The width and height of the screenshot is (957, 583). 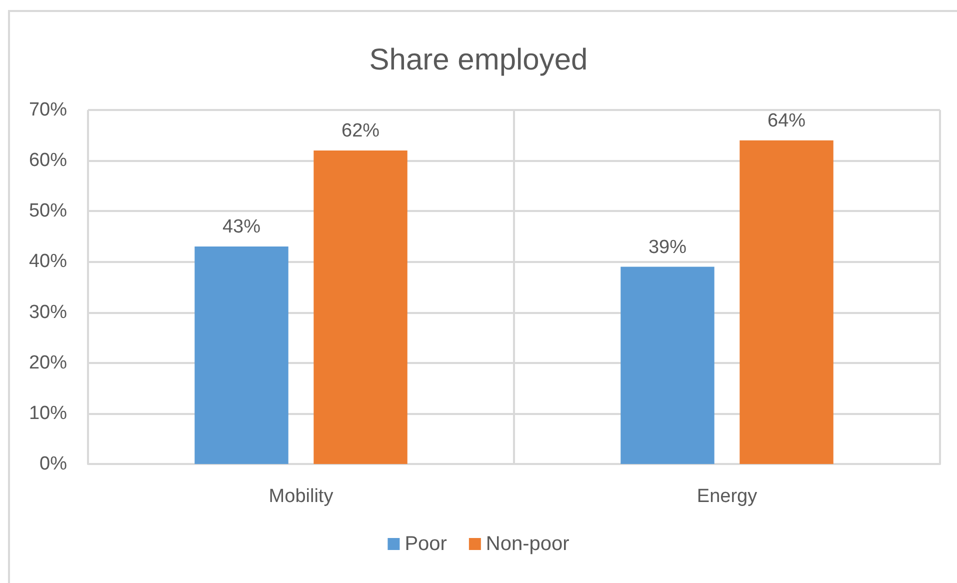 I want to click on x-tick-label: Mobility, so click(x=301, y=496).